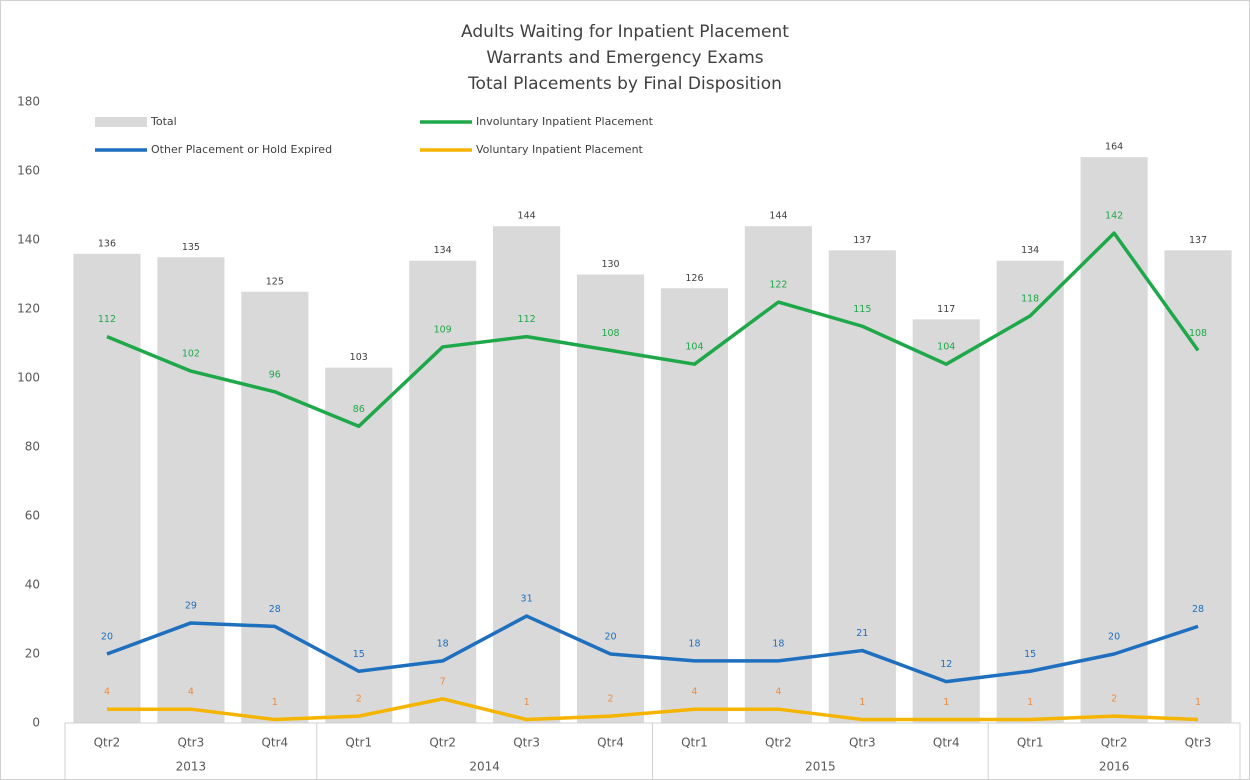 This screenshot has height=780, width=1250. Describe the element at coordinates (32, 447) in the screenshot. I see `y-tick-label: 80` at that location.